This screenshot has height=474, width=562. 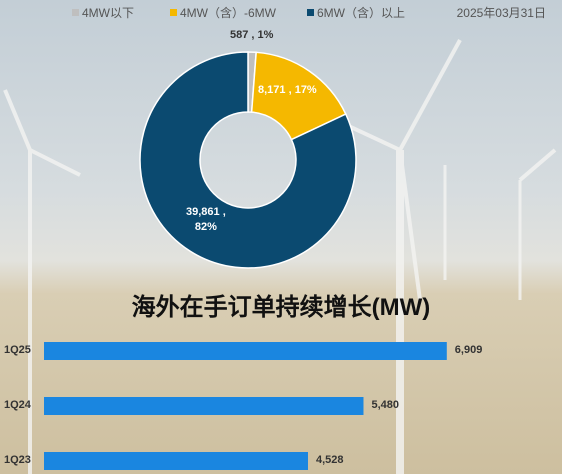 What do you see at coordinates (228, 13) in the screenshot?
I see `legend-label: 4MW（含）-6MW` at bounding box center [228, 13].